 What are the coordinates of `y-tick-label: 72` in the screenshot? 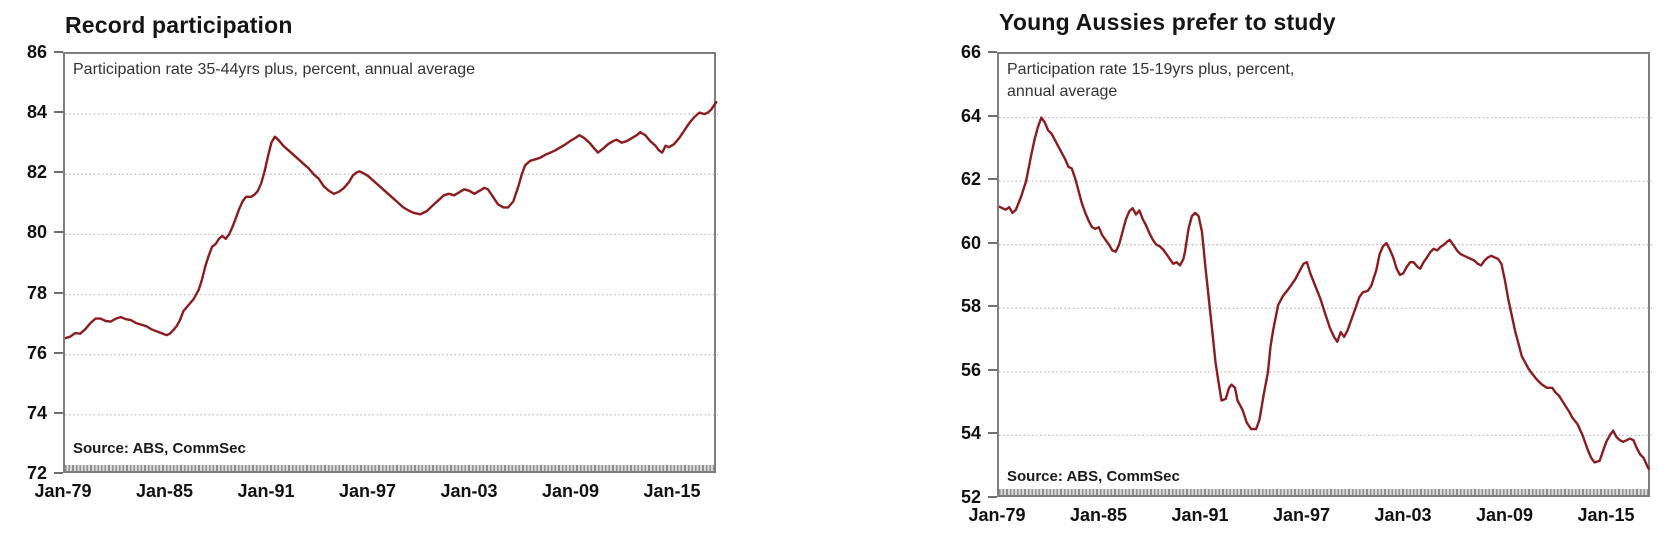 It's located at (36, 473).